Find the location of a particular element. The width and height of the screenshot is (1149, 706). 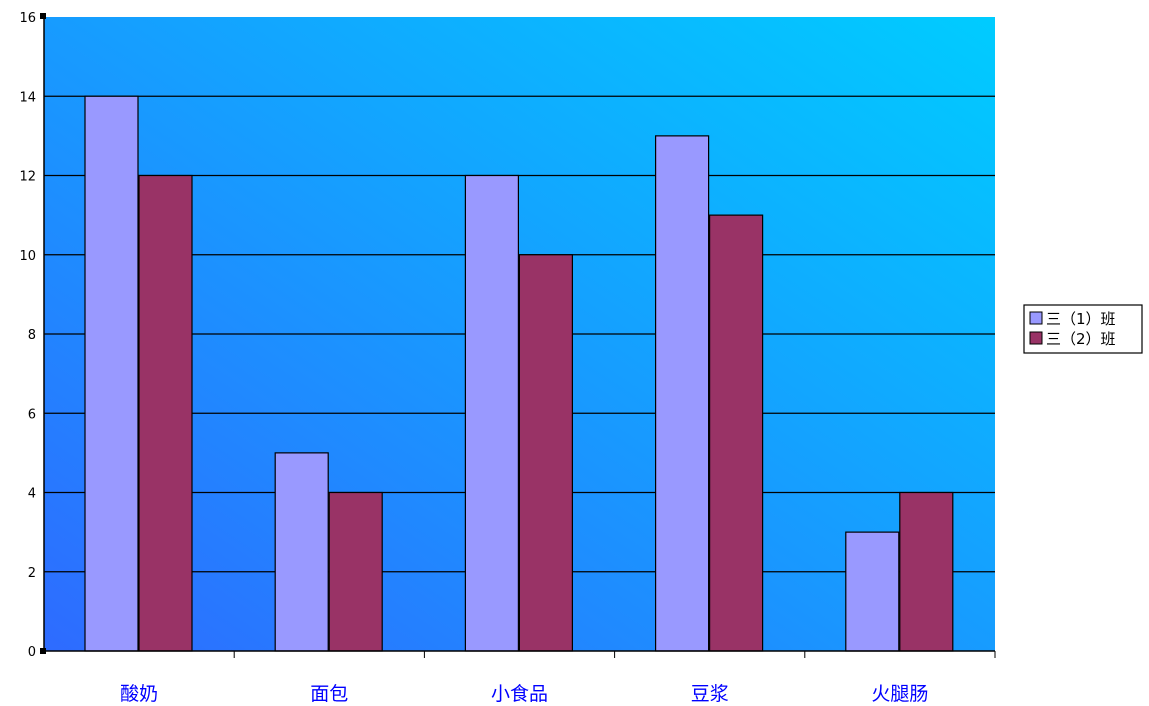

legend-box is located at coordinates (1083, 329).